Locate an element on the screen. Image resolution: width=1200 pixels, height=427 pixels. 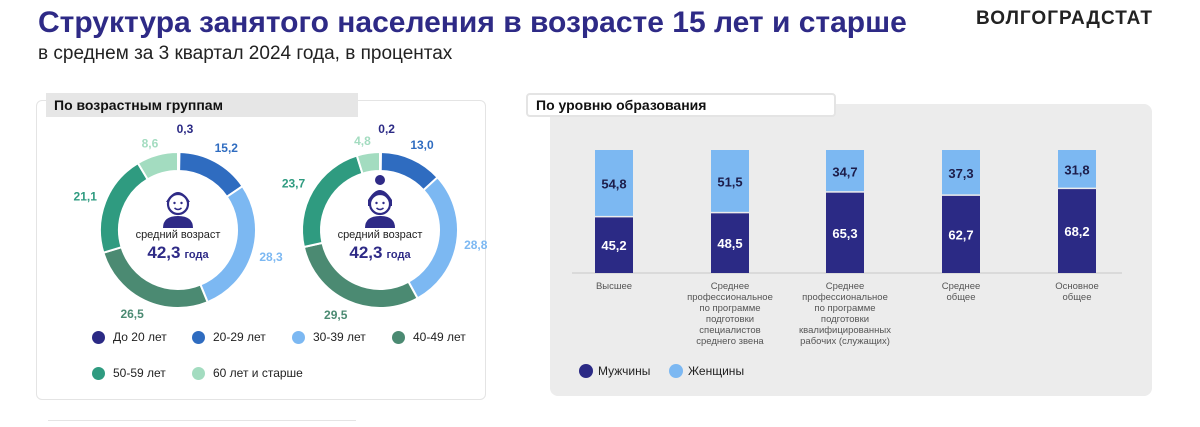
donut-value-label: 26,5 is located at coordinates (132, 314).